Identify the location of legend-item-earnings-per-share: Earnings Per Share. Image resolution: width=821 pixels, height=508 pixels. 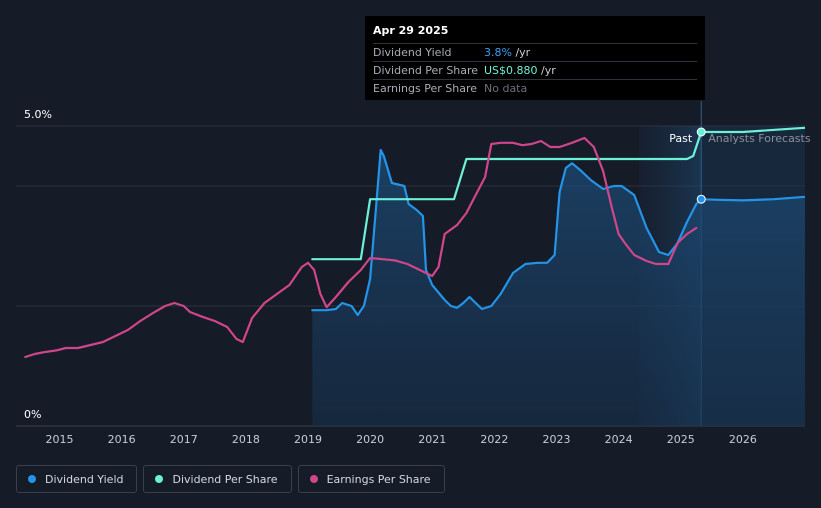
(371, 479).